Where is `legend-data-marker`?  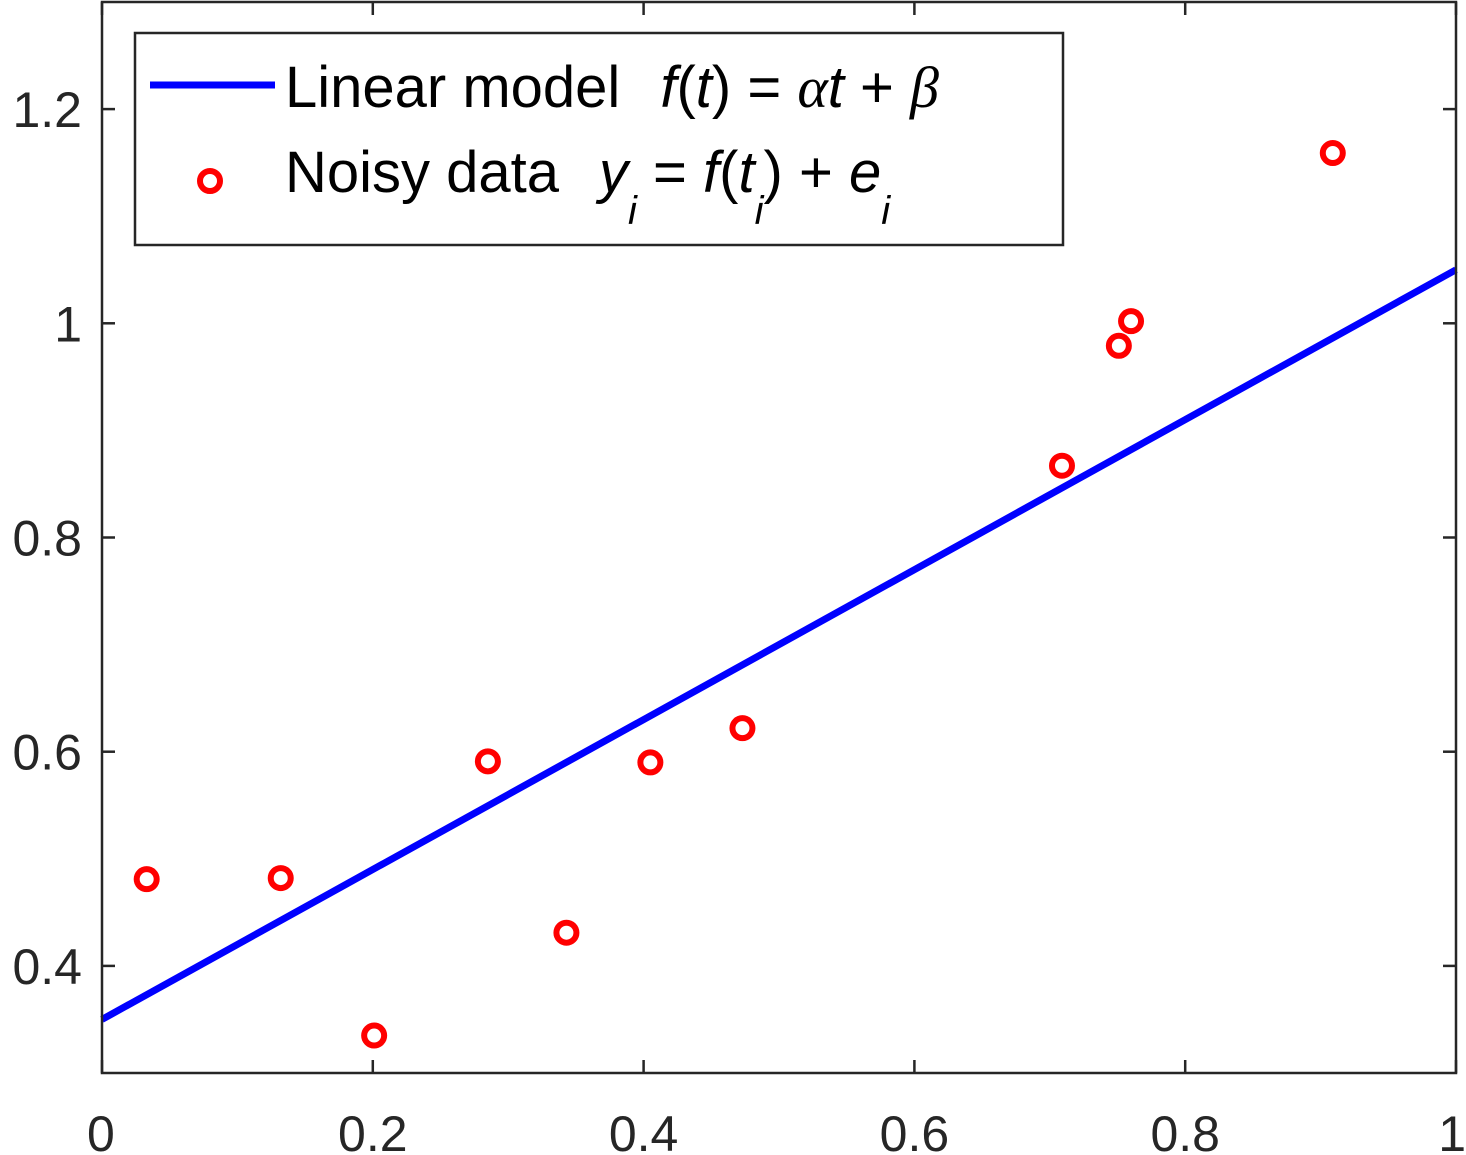
legend-data-marker is located at coordinates (210, 181).